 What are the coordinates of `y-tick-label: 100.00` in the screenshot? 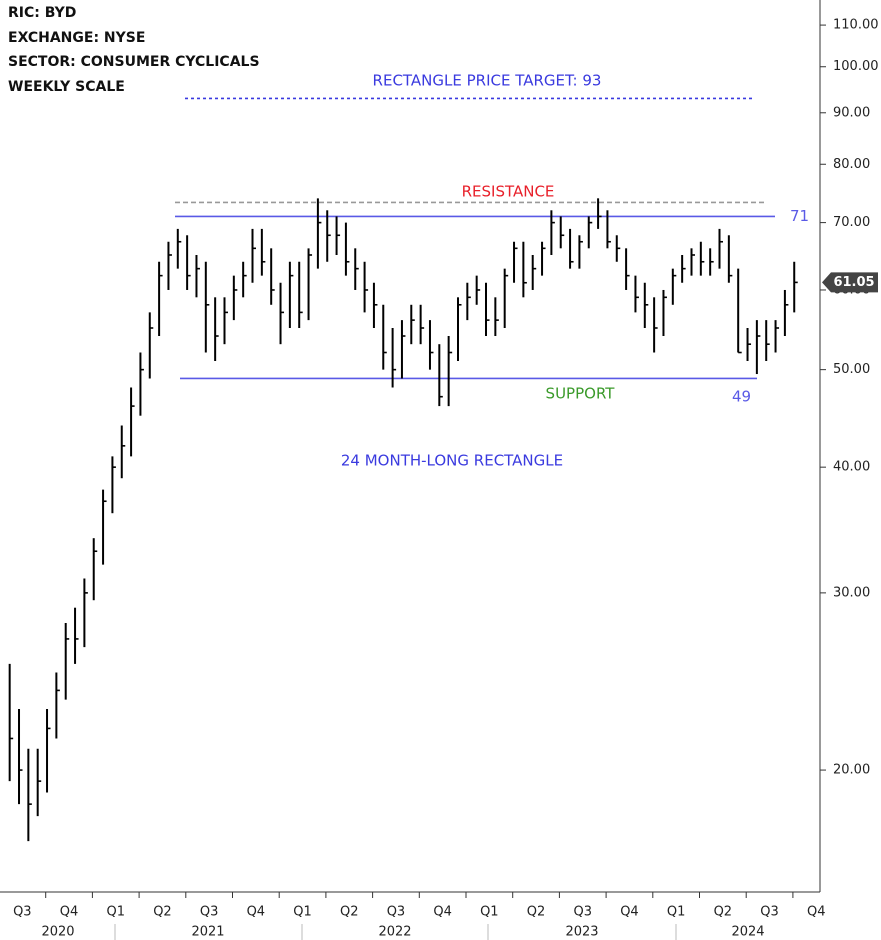 It's located at (856, 66).